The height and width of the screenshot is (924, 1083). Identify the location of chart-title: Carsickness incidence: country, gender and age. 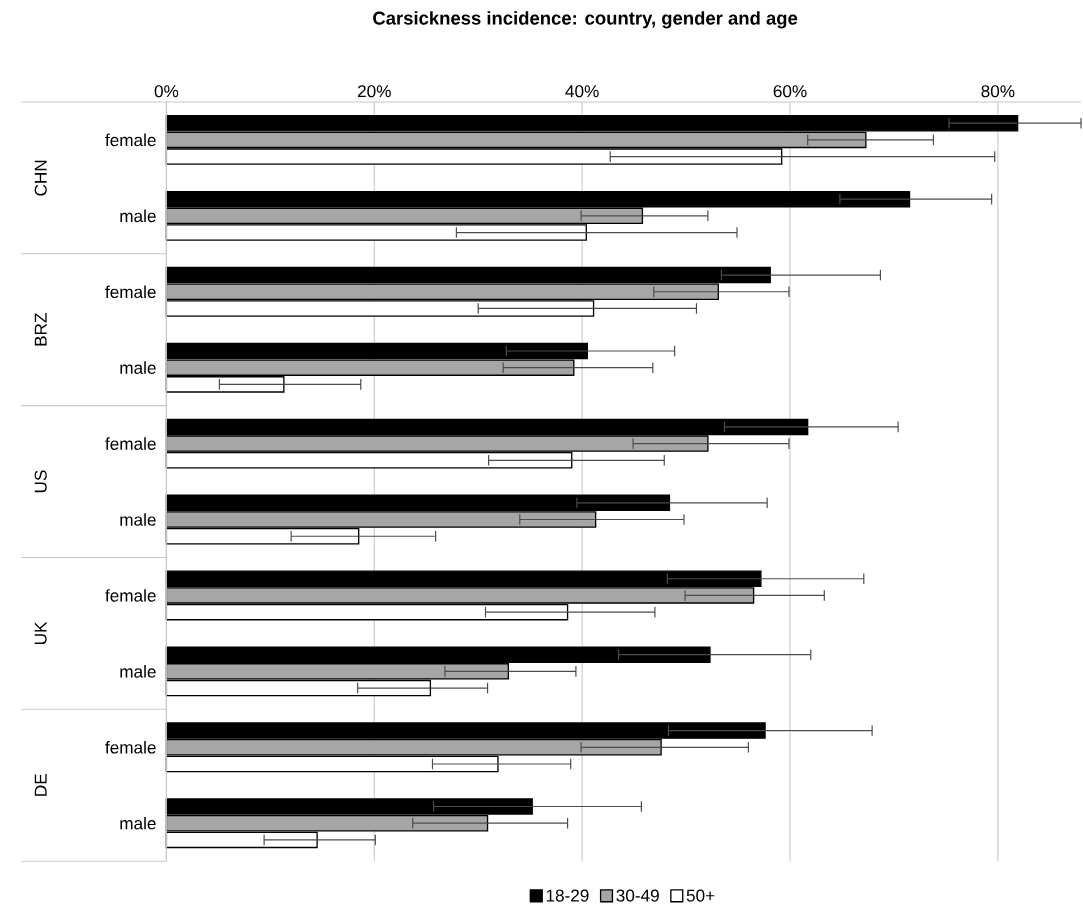
(585, 20).